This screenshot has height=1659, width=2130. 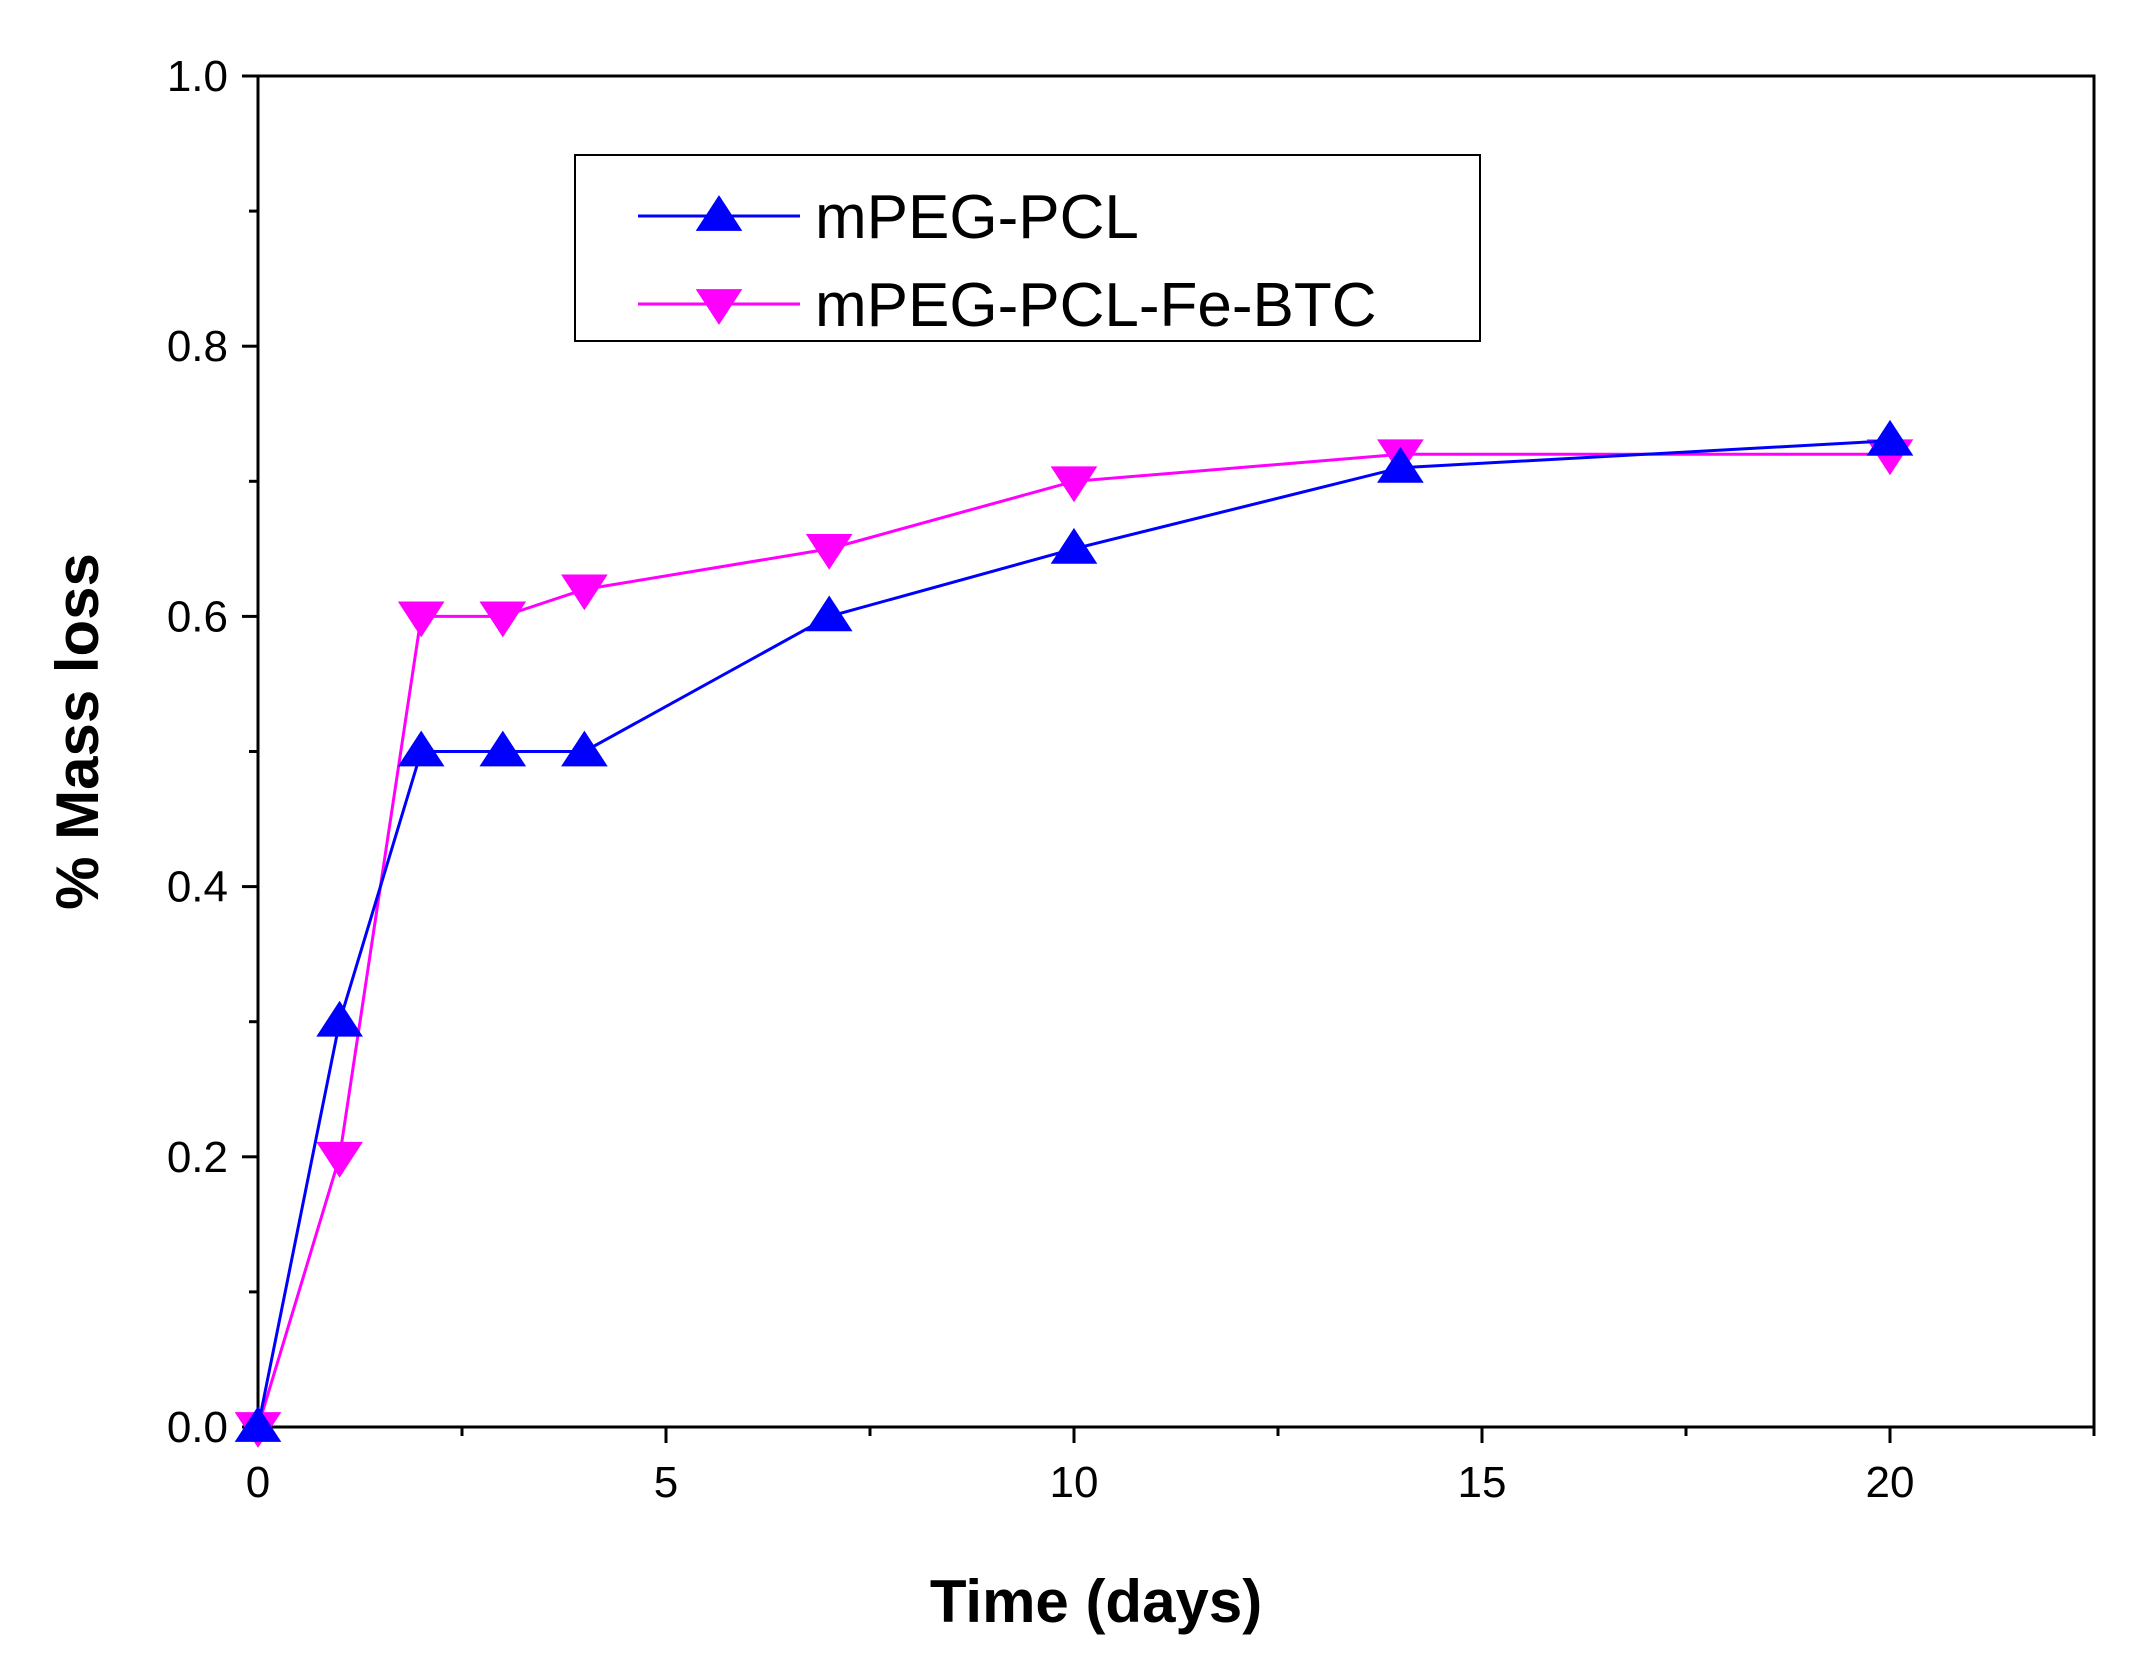 I want to click on y-tick-label: 0.2, so click(x=197, y=1157).